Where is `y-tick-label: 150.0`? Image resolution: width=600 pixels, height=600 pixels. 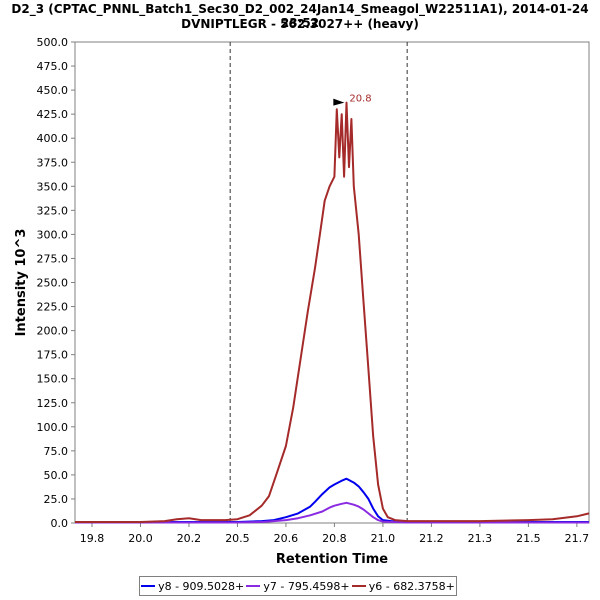
y-tick-label: 150.0 is located at coordinates (53, 379).